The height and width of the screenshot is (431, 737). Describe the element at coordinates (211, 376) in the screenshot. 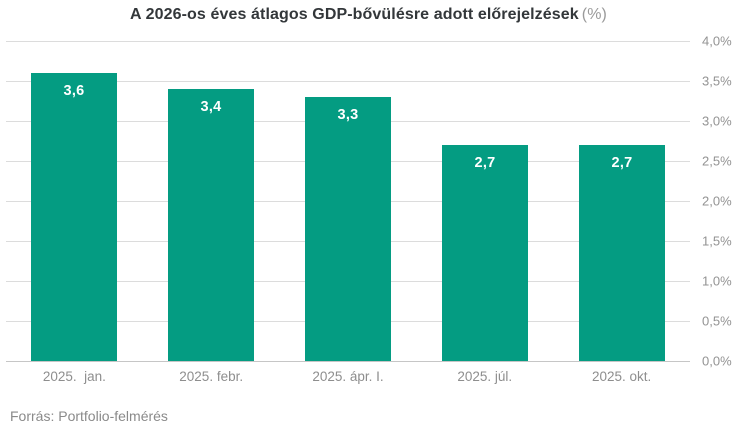

I see `x-tick-label: 2025. febr.` at that location.